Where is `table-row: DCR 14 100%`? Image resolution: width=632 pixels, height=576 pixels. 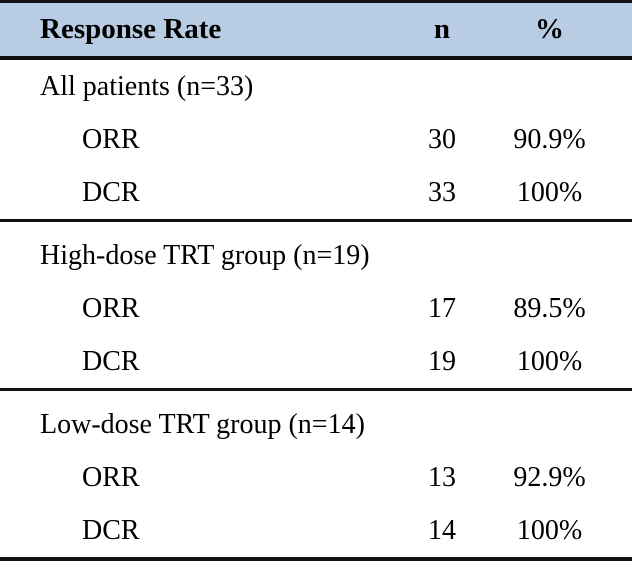
table-row: DCR 14 100% is located at coordinates (316, 530).